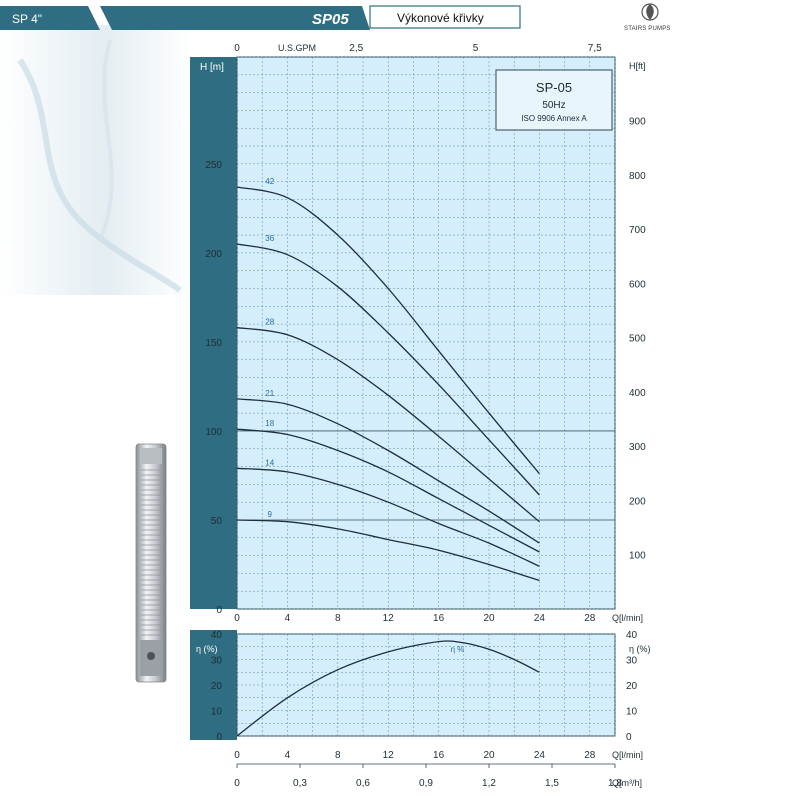 The height and width of the screenshot is (805, 800). What do you see at coordinates (269, 181) in the screenshot?
I see `curve-label-42: 42` at bounding box center [269, 181].